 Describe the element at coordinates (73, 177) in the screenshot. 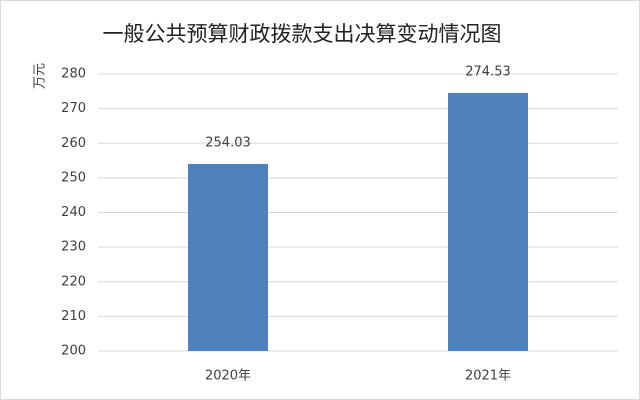

I see `y-tick-label: 250` at that location.